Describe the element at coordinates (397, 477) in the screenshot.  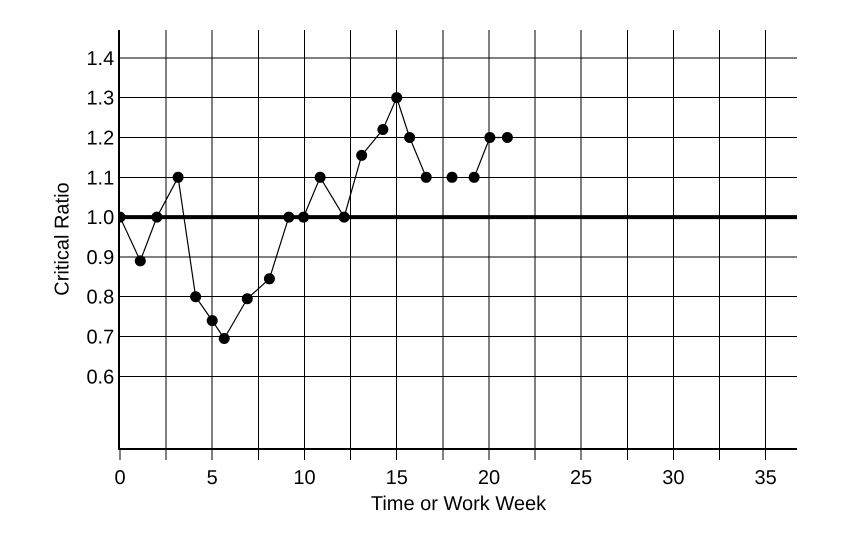
I see `x-tick-label: 15` at that location.